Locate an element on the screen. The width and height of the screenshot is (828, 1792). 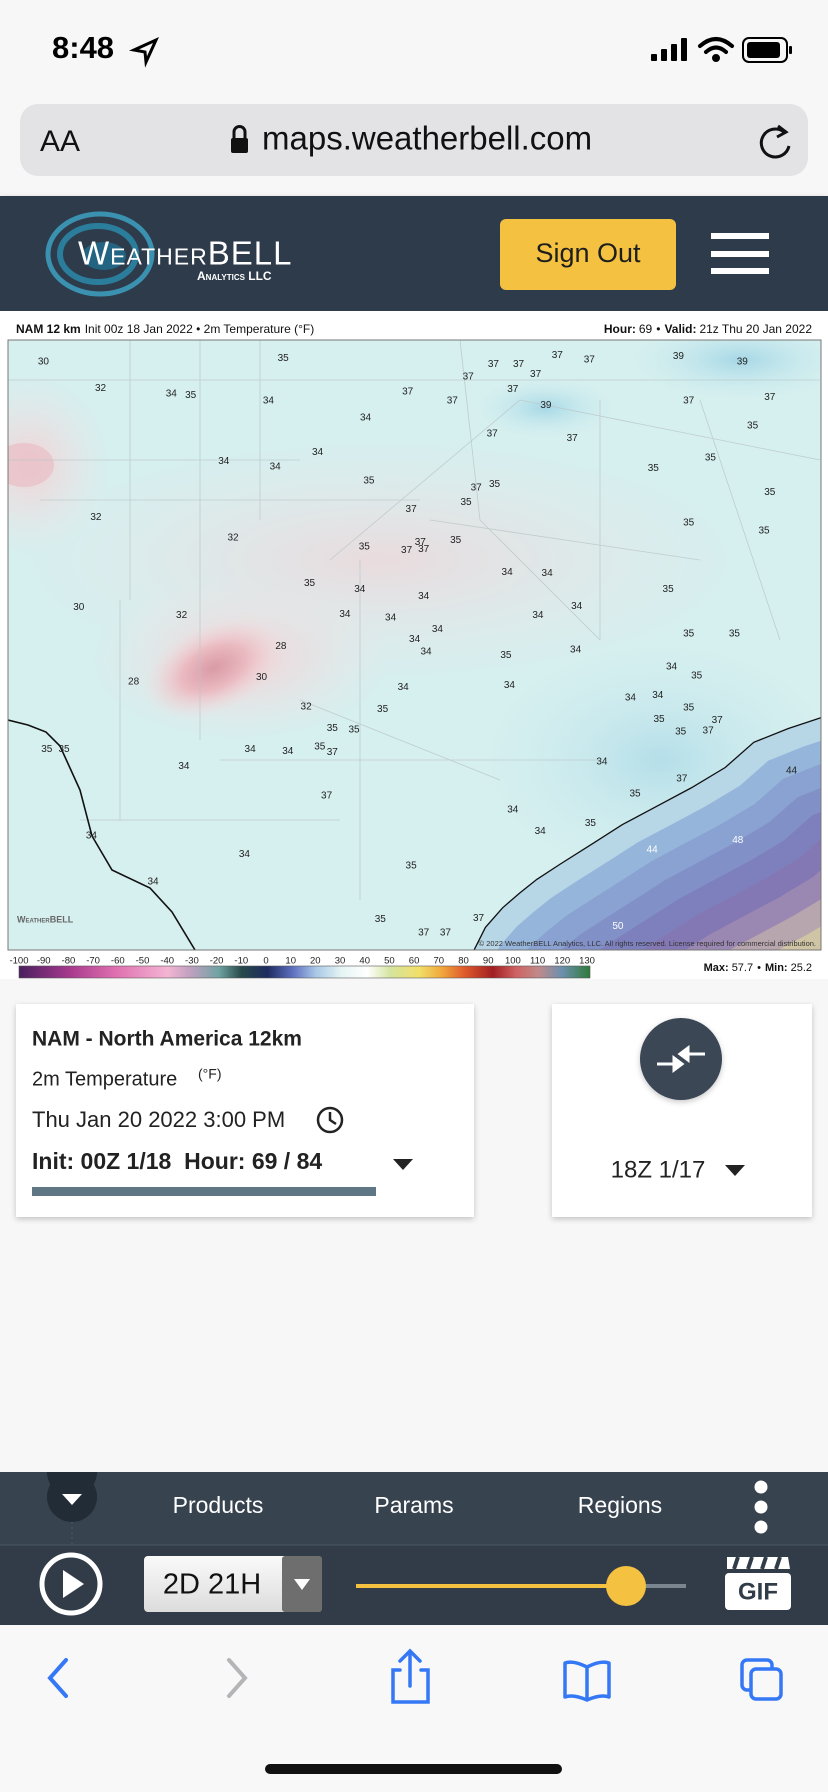
menu-button is located at coordinates (740, 253).